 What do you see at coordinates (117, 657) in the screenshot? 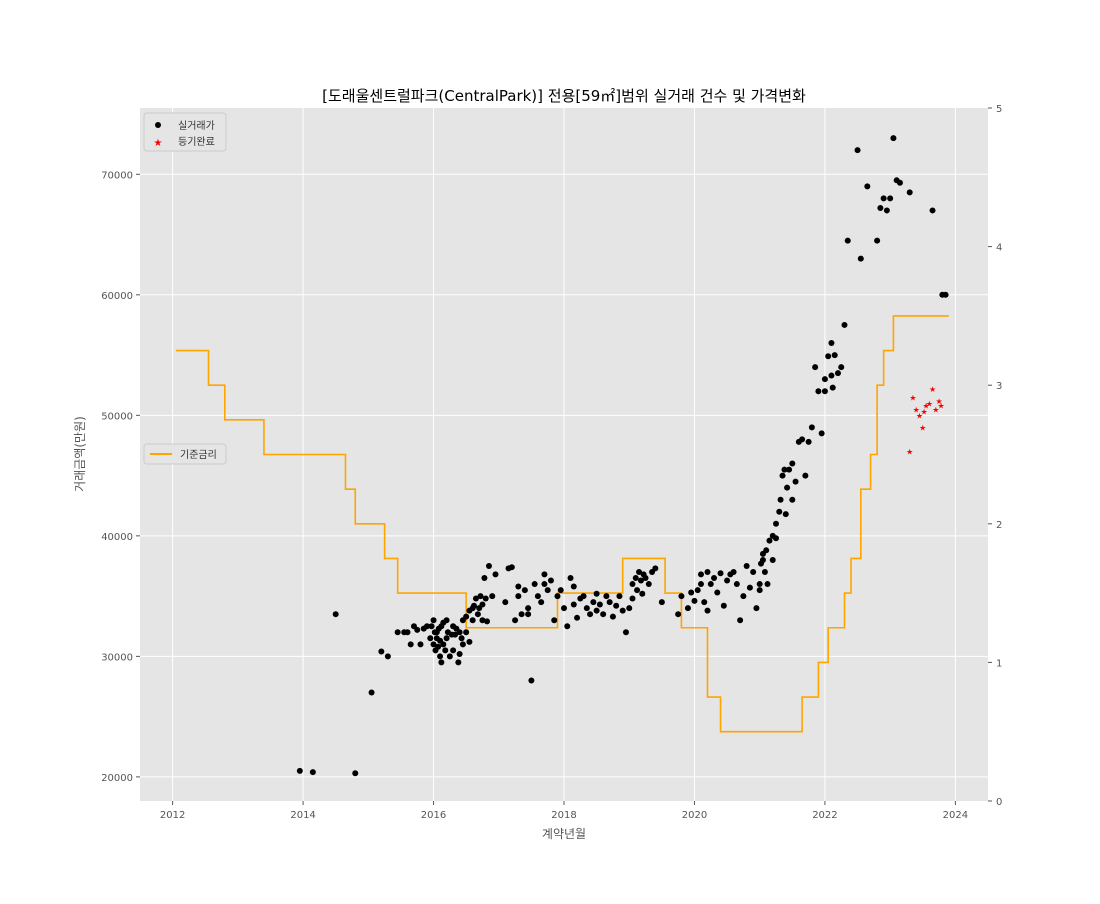
I see `y-tick-label: 30000` at bounding box center [117, 657].